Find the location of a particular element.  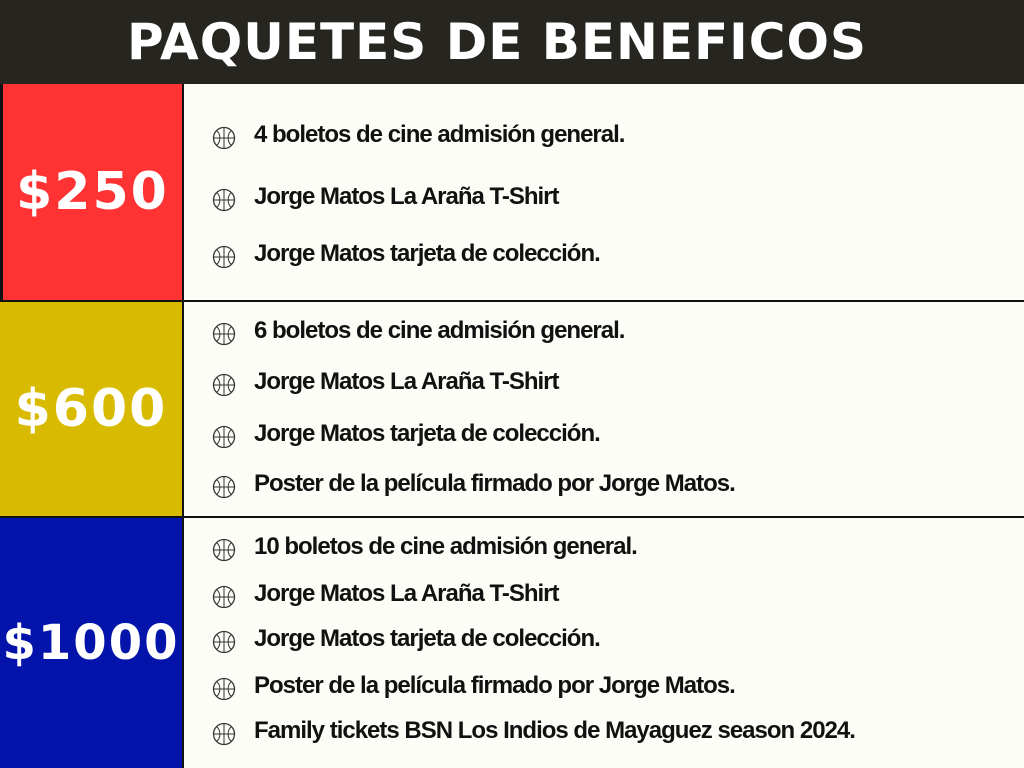

price-cell: $250 is located at coordinates (91, 192).